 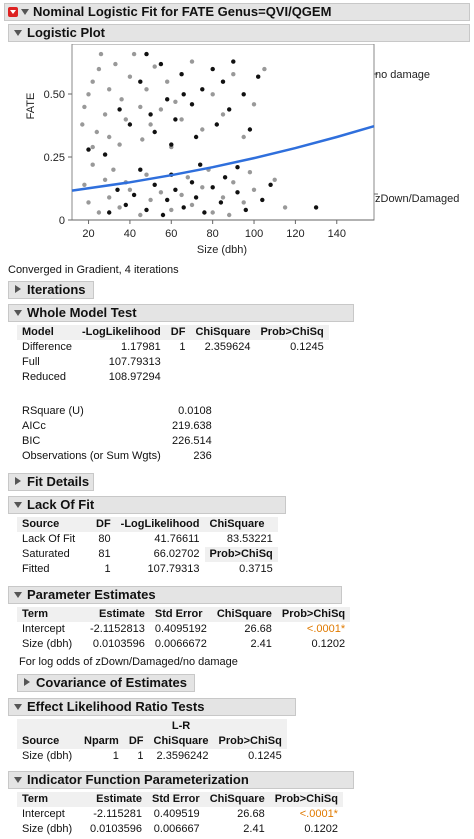 I want to click on table-cell: 226.514, so click(x=192, y=441).